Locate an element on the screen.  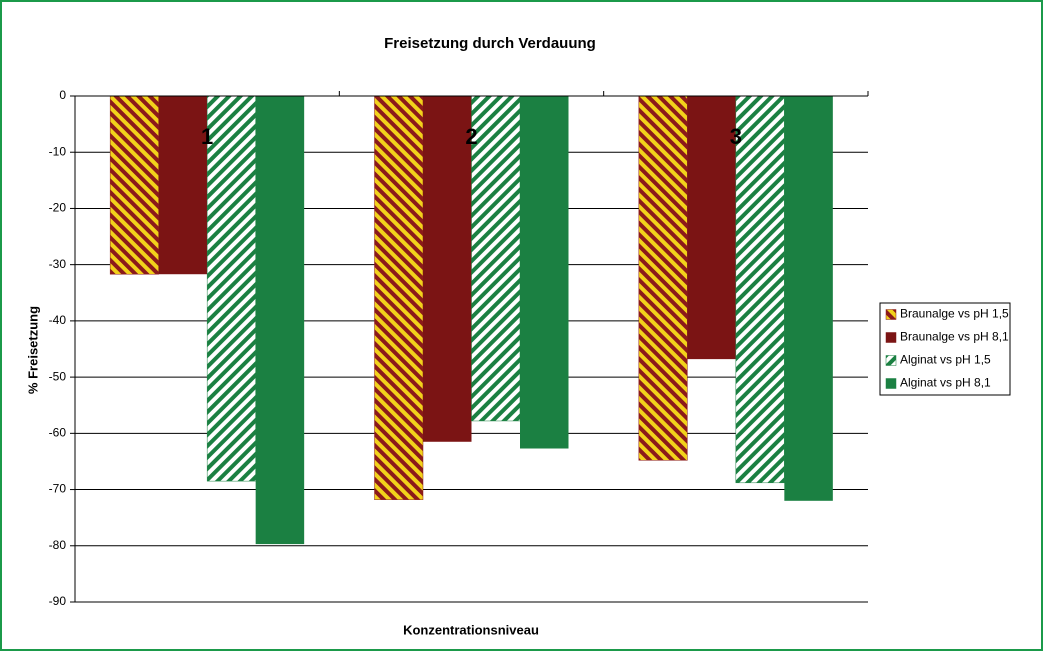
x-tick-label: 3 is located at coordinates (736, 136).